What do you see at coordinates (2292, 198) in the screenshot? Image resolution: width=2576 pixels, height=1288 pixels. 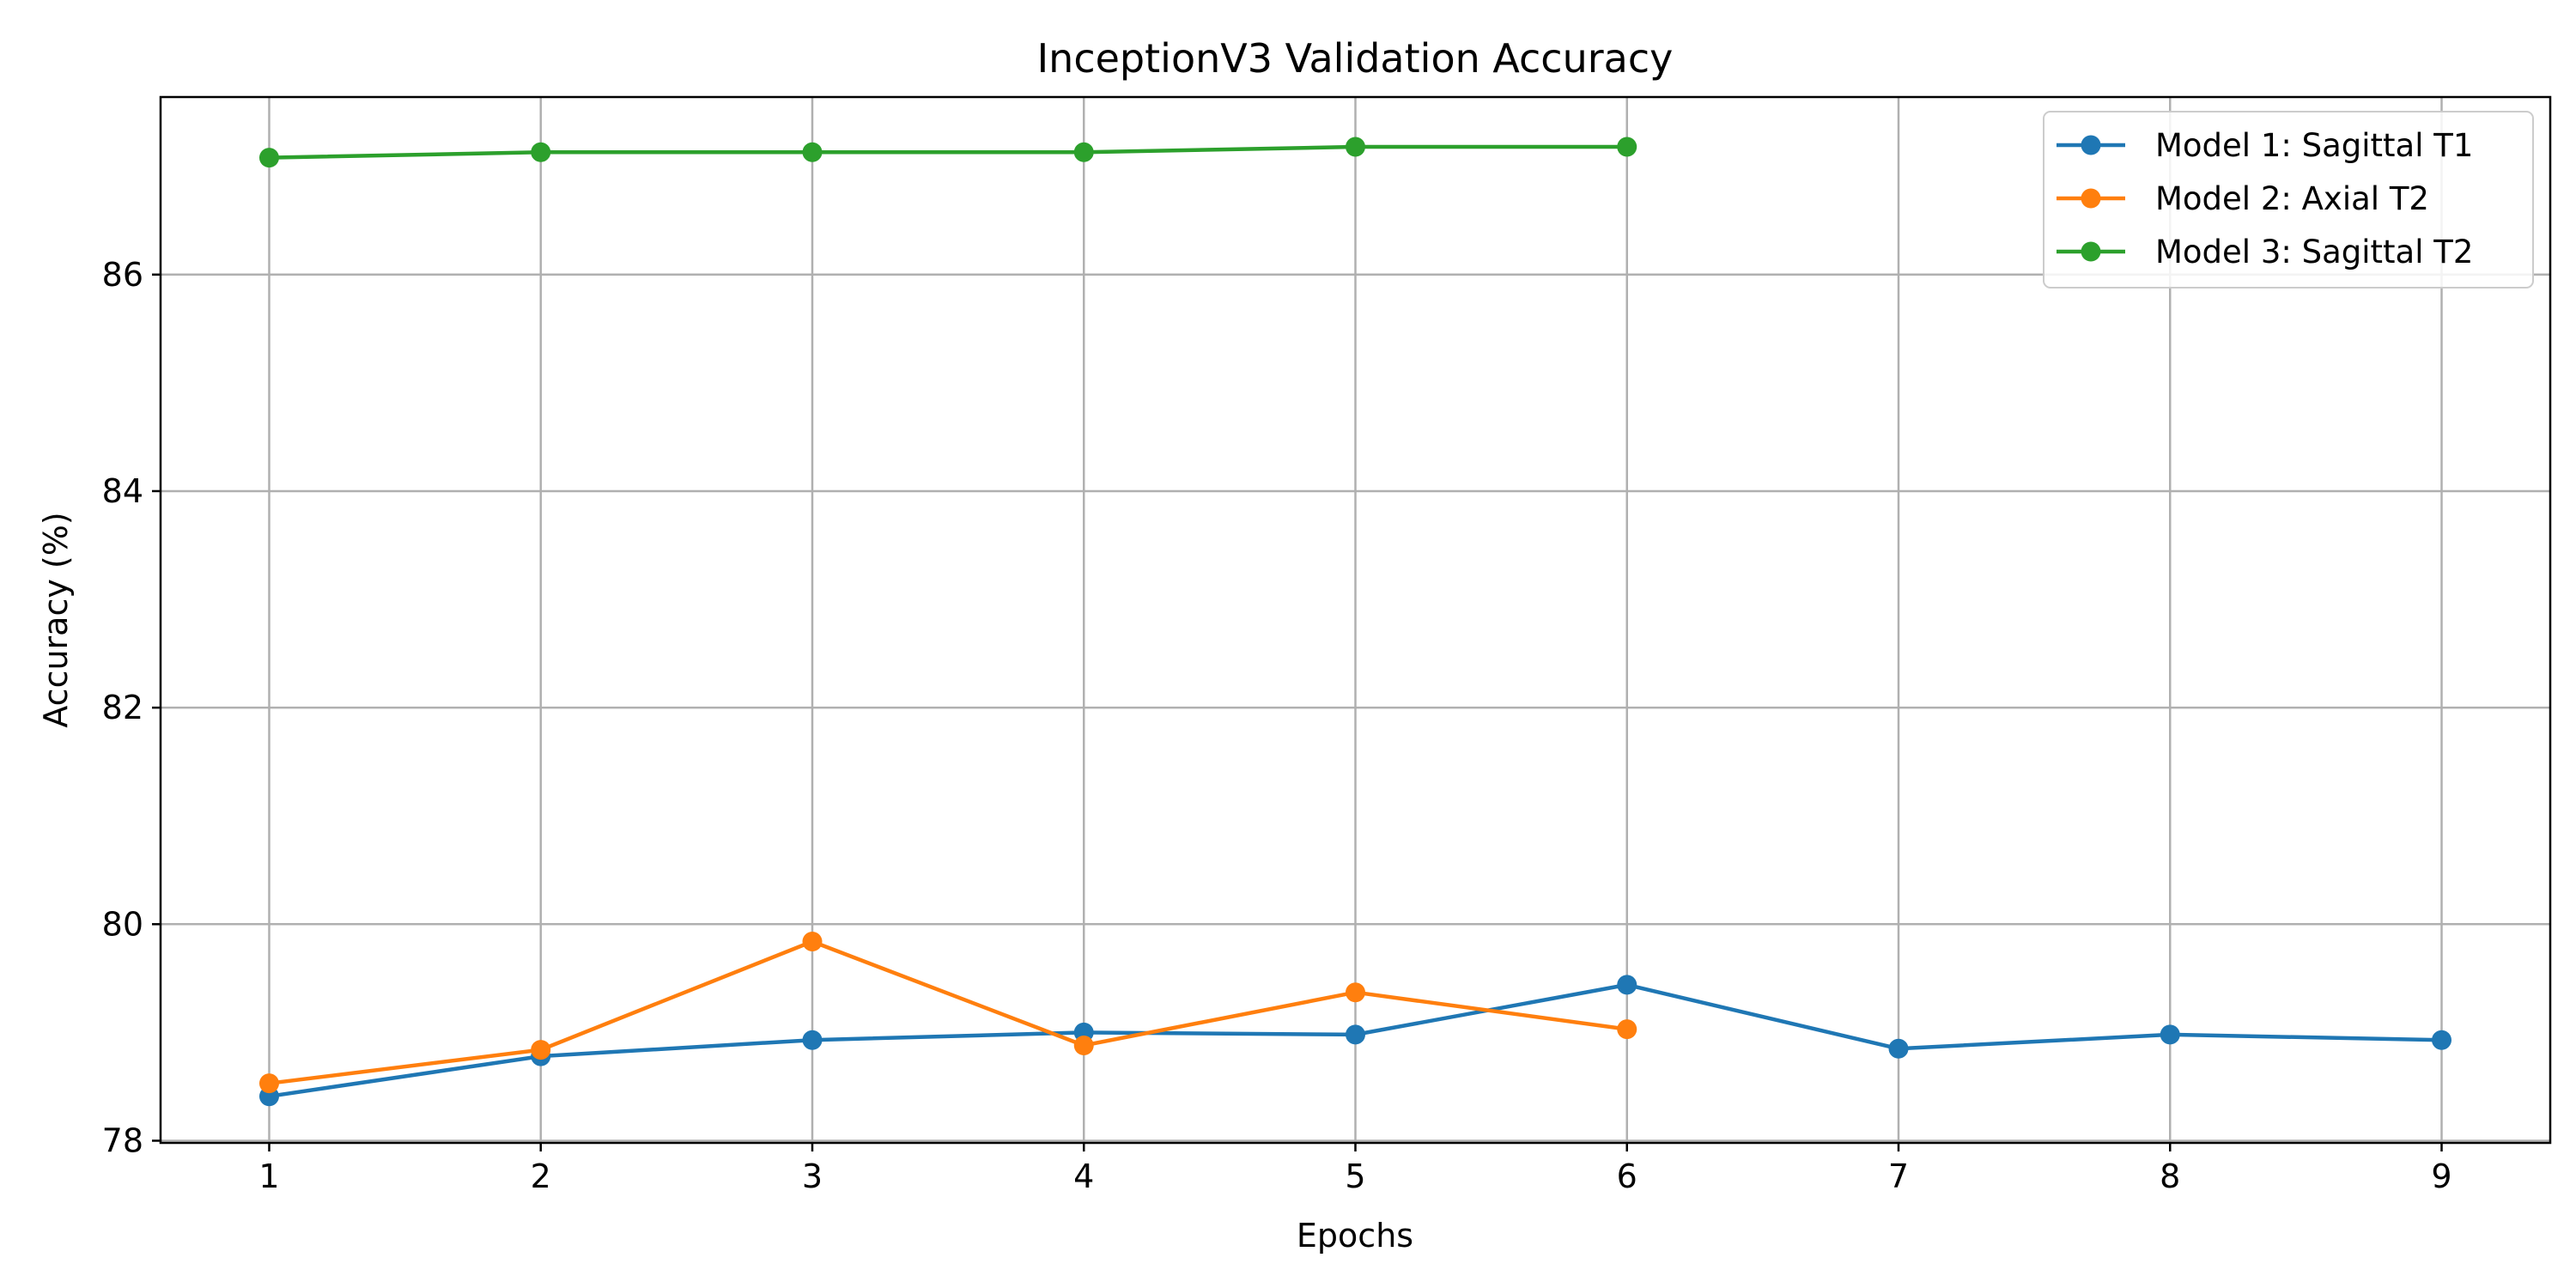 I see `legend-label: Model 2: Axial T2` at bounding box center [2292, 198].